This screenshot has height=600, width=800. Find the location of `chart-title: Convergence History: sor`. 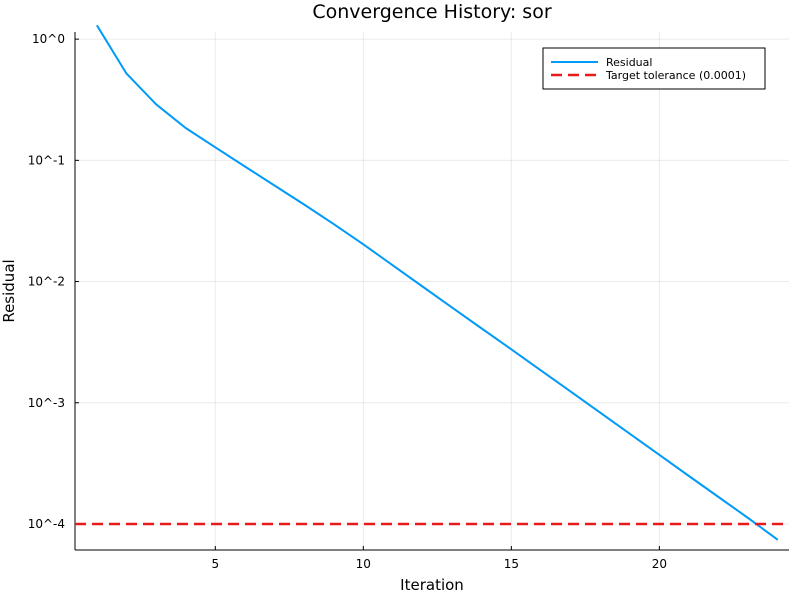

chart-title: Convergence History: sor is located at coordinates (431, 12).